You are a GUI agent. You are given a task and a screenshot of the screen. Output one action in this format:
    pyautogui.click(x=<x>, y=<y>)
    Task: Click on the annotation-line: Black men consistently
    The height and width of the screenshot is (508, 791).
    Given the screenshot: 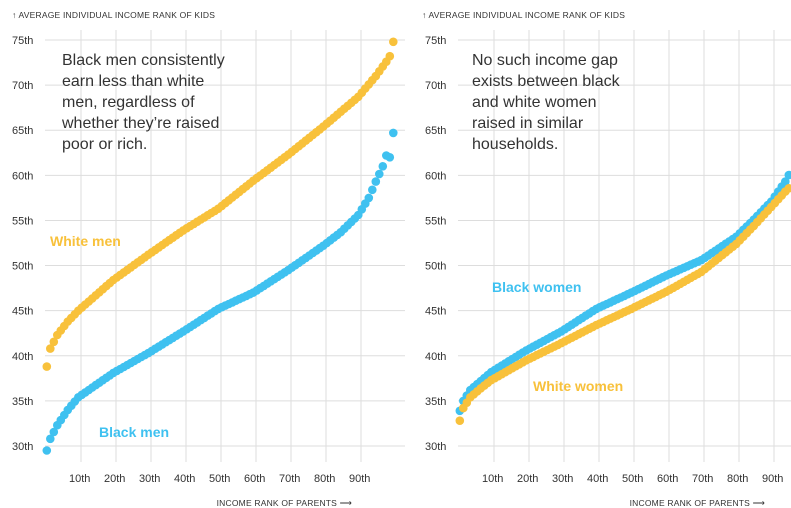 What is the action you would take?
    pyautogui.click(x=143, y=60)
    